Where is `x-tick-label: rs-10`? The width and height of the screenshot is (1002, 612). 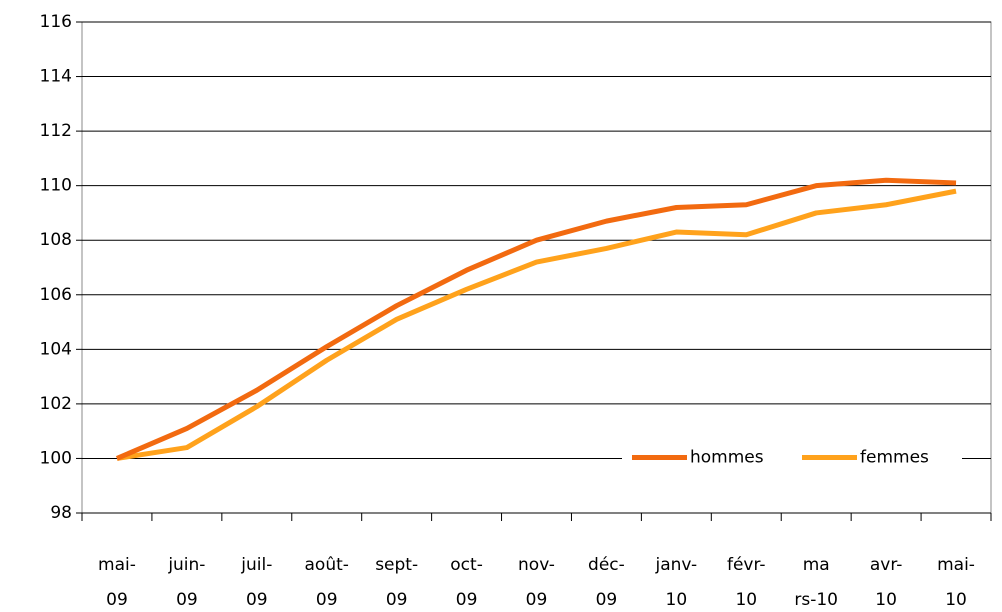 x-tick-label: rs-10 is located at coordinates (816, 599).